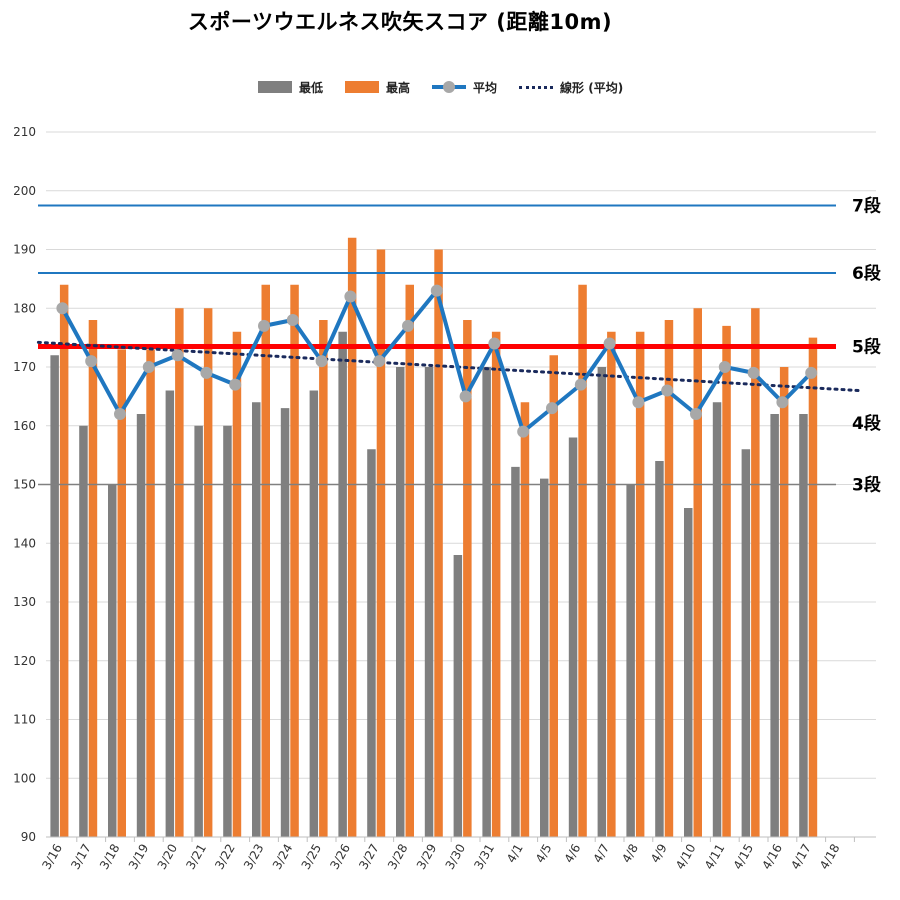  Describe the element at coordinates (290, 87) in the screenshot. I see `legend-item-min: 最低` at that location.